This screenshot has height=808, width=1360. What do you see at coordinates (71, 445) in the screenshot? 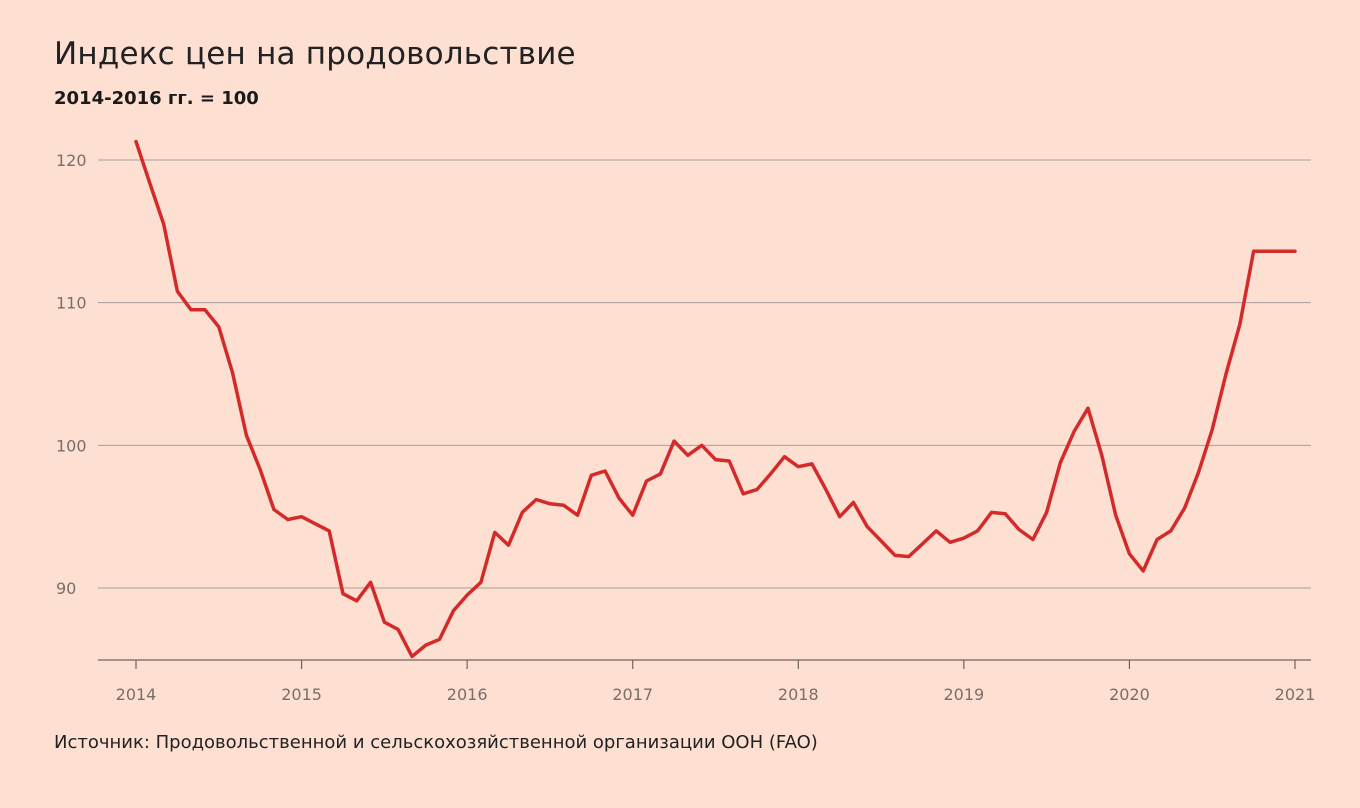
I see `y-tick-label: 100` at bounding box center [71, 445].